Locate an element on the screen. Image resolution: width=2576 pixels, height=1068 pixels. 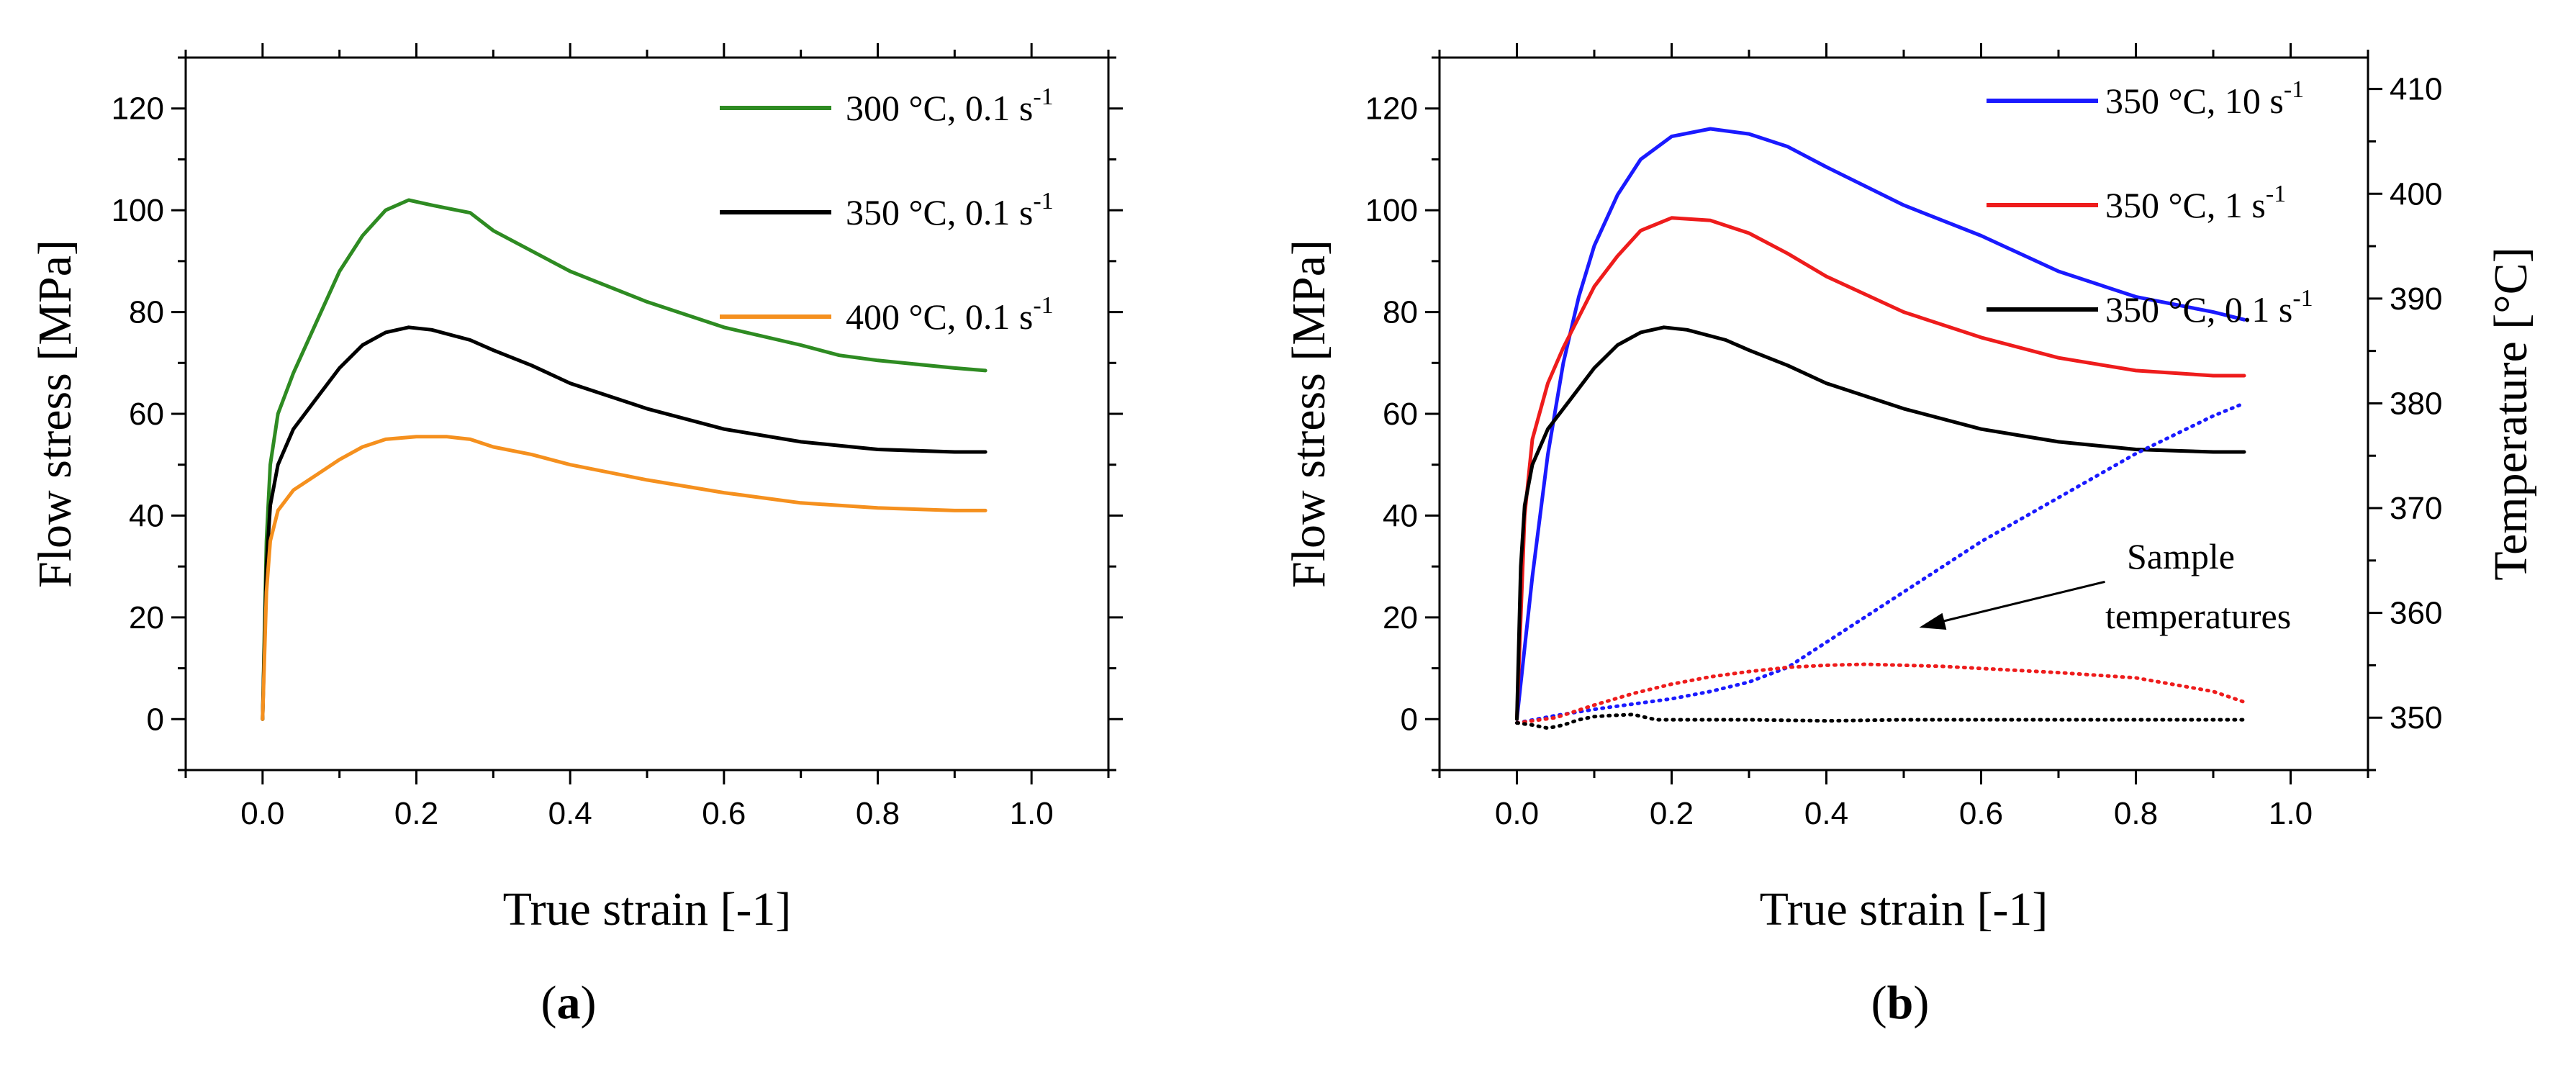
y-right-tick-label: 400 is located at coordinates (2416, 194).